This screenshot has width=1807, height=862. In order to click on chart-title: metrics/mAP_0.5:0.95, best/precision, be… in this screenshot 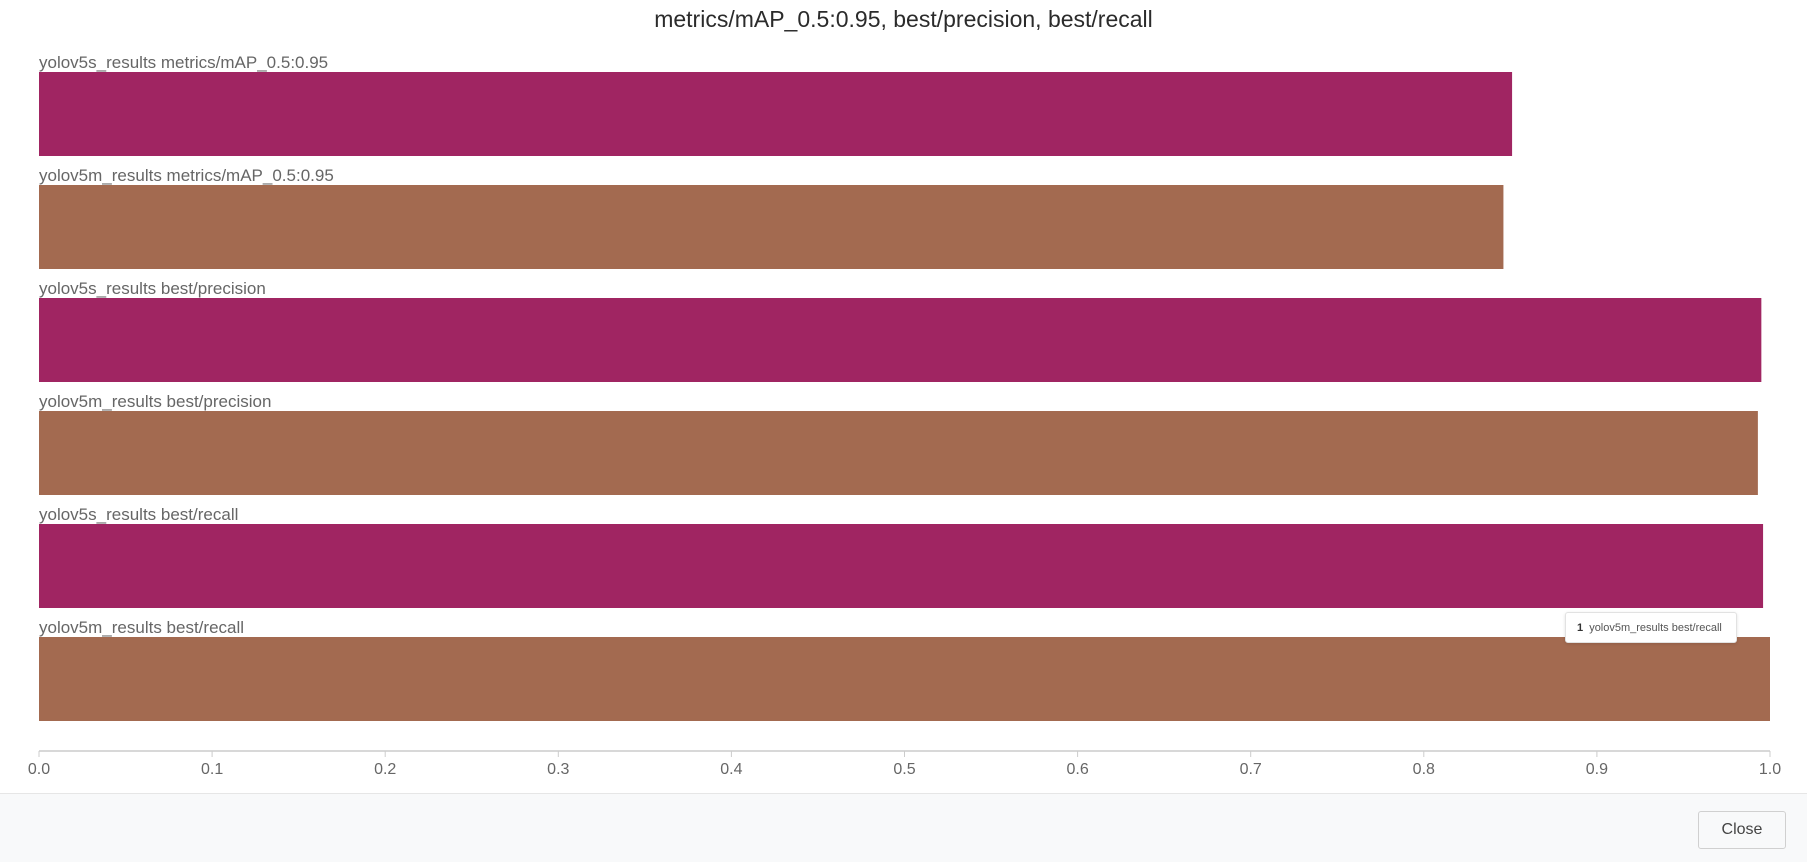, I will do `click(903, 19)`.